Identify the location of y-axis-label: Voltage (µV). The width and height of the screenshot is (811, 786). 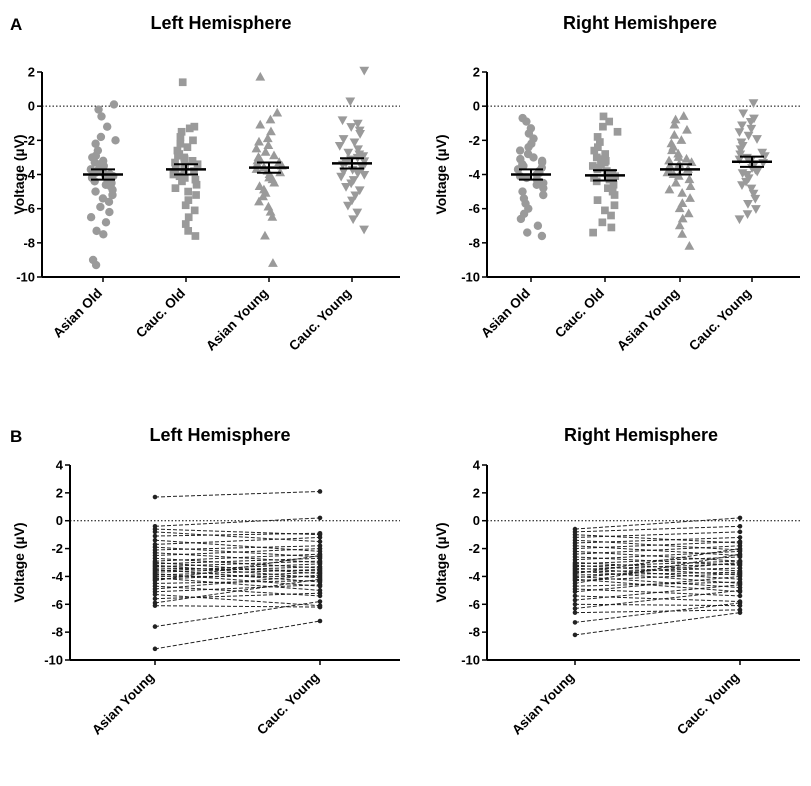
(19, 174).